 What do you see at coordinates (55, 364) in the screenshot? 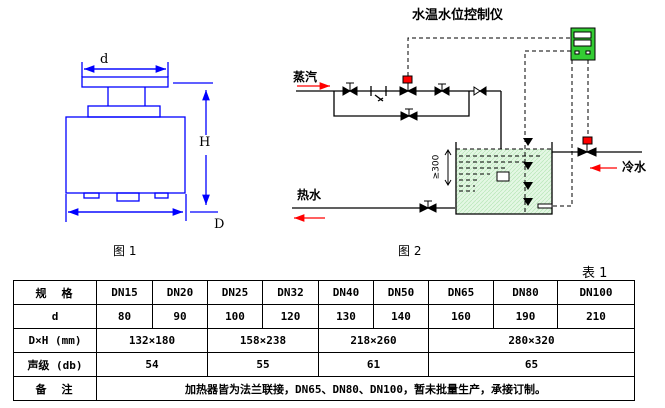
I see `row-label: 声级 (db)` at bounding box center [55, 364].